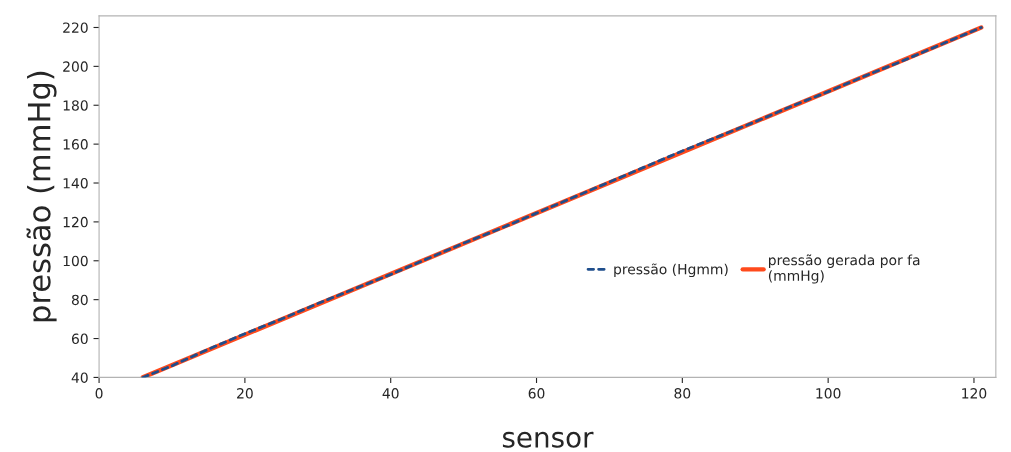  I want to click on y-tick-label: 140, so click(75, 183).